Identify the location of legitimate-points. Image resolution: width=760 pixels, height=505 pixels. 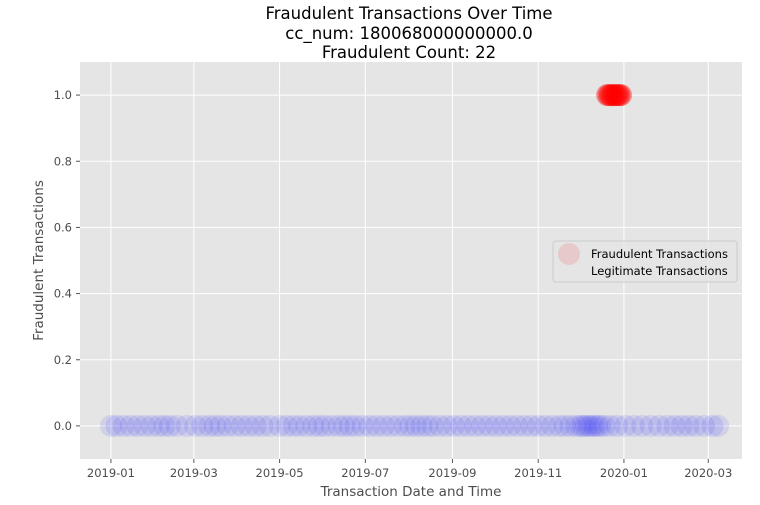
(414, 425).